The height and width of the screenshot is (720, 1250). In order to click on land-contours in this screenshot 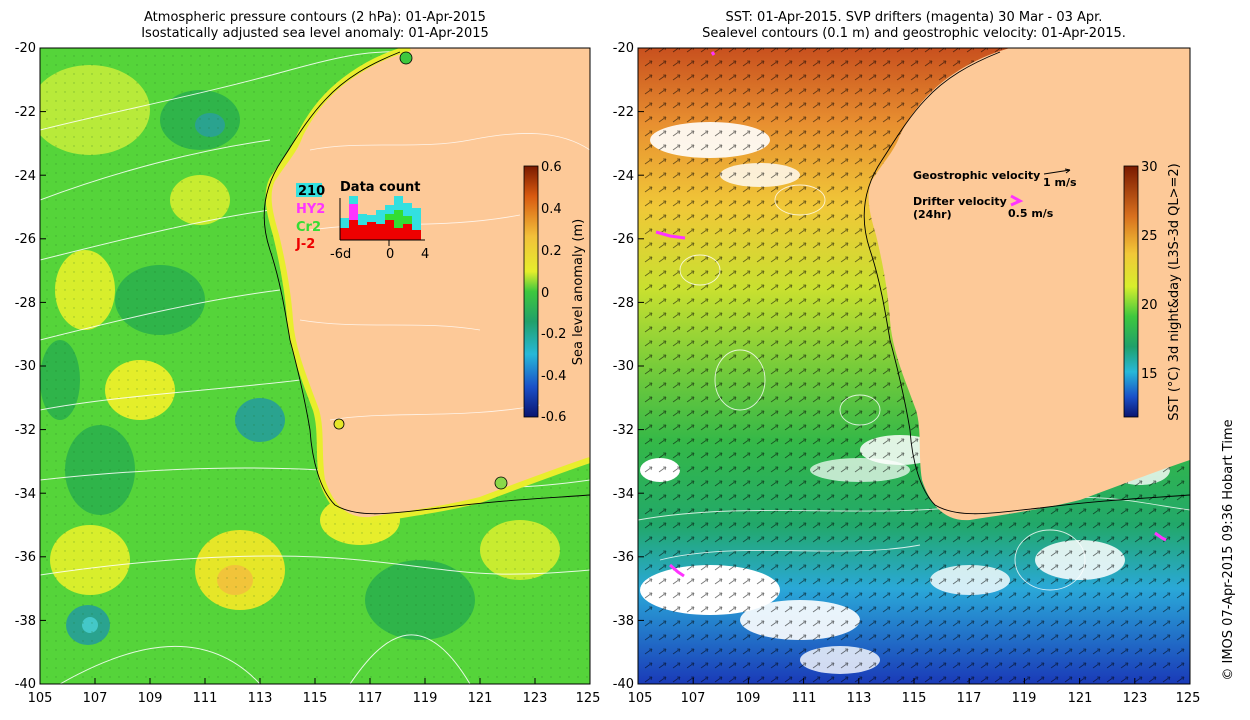, I will do `click(444, 277)`.